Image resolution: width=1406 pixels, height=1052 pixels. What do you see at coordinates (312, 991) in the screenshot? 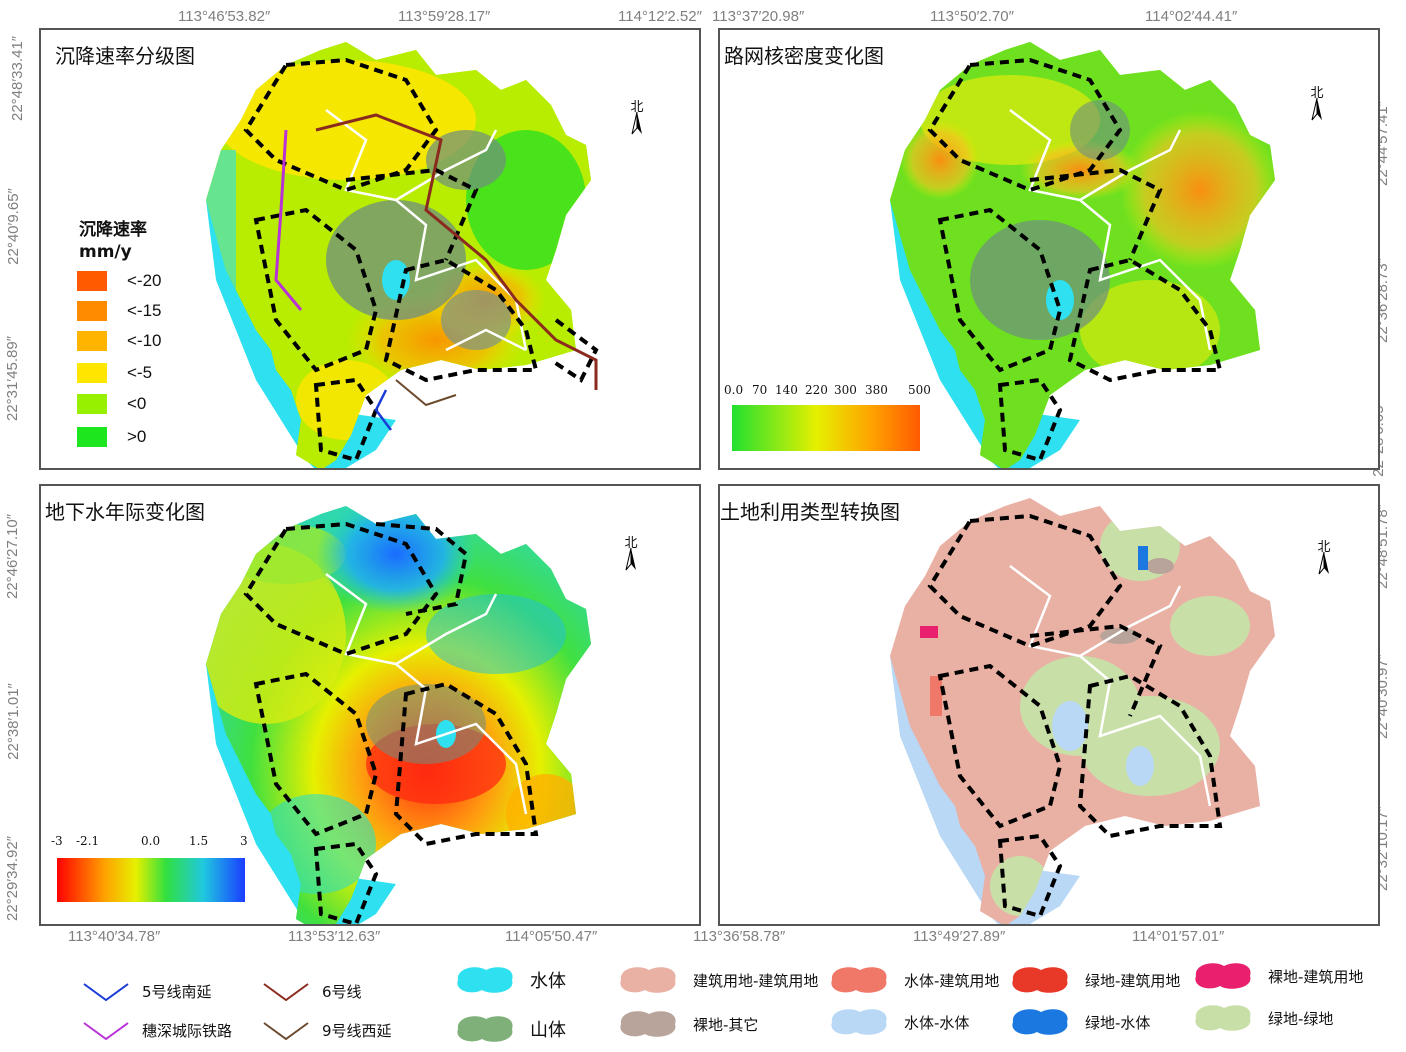
I see `legend-line-item: 6号线` at bounding box center [312, 991].